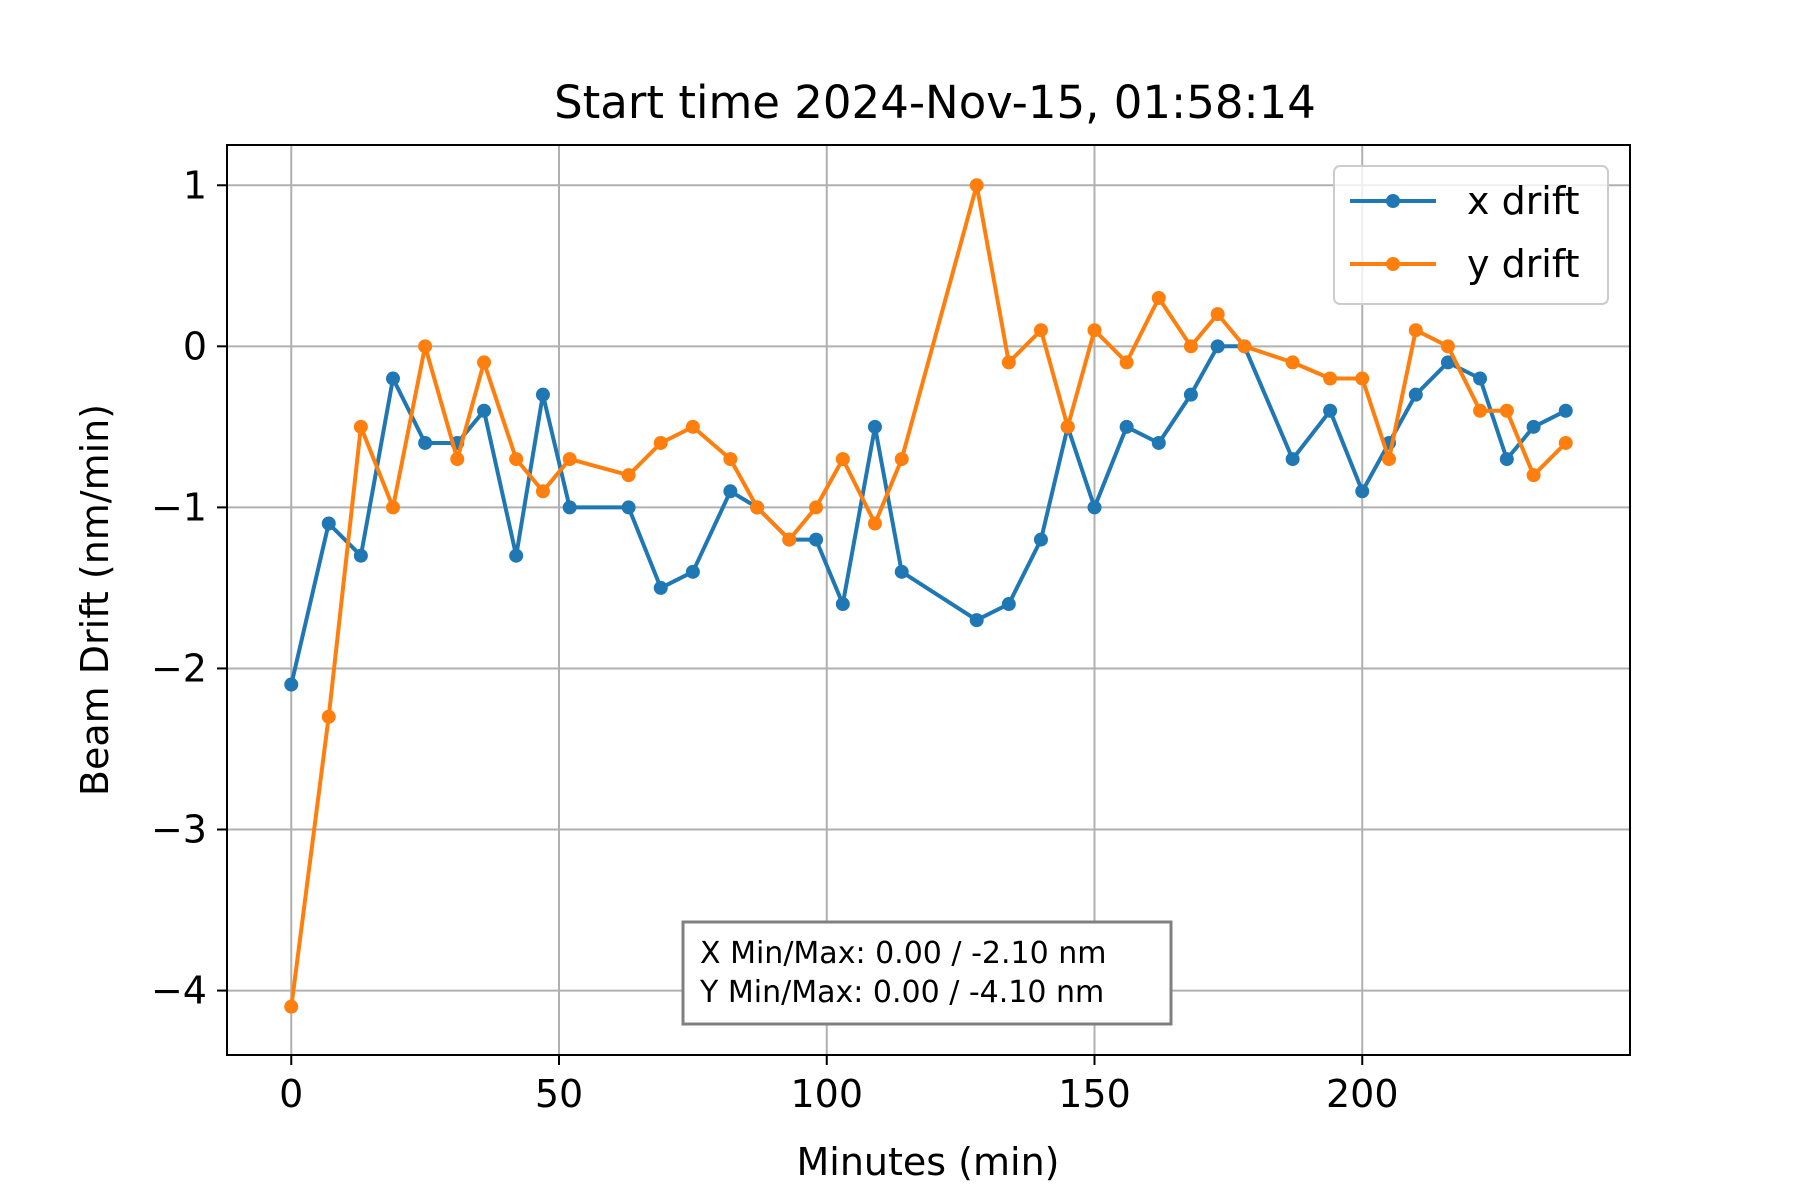  Describe the element at coordinates (179, 991) in the screenshot. I see `y-tick-label: −4` at that location.